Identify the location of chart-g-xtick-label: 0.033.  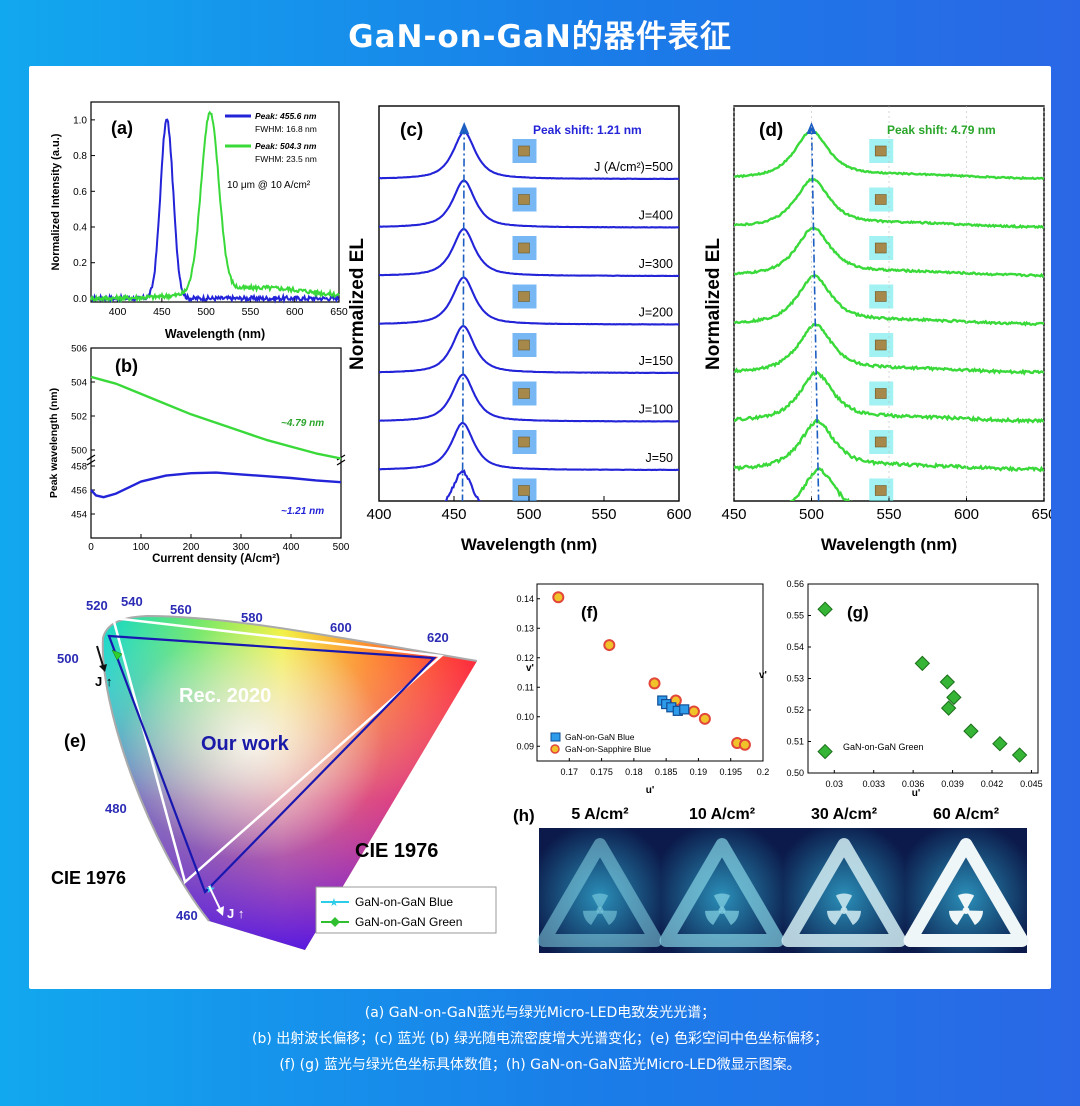
(873, 784).